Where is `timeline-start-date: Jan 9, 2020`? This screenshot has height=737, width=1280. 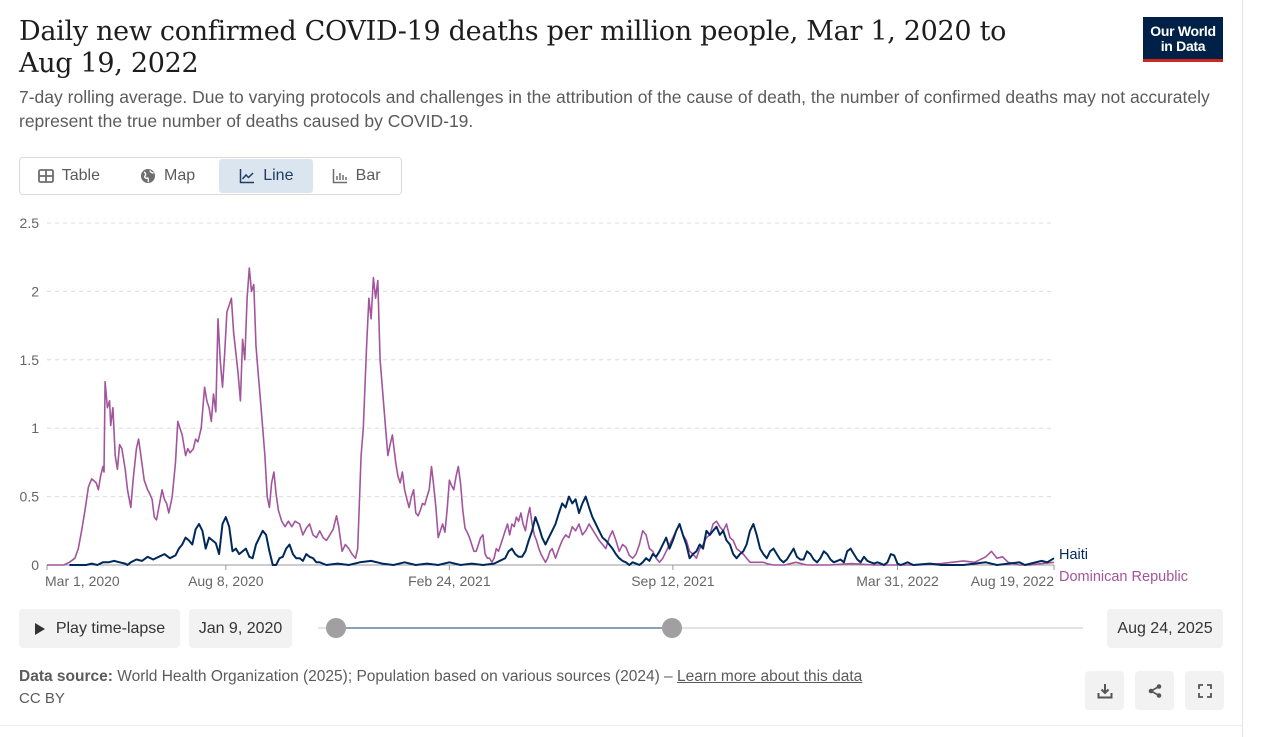
timeline-start-date: Jan 9, 2020 is located at coordinates (240, 628).